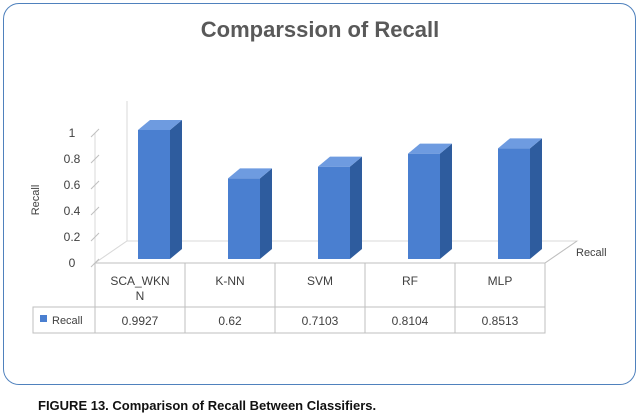 Image resolution: width=640 pixels, height=415 pixels. I want to click on legend-key-swatch, so click(43, 318).